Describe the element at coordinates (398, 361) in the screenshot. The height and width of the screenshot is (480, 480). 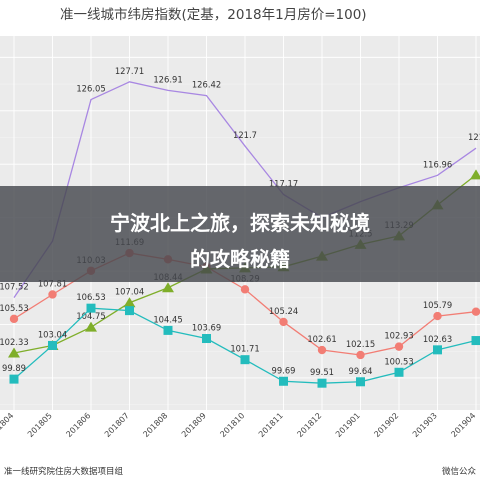
I see `data-label: 100.53` at that location.